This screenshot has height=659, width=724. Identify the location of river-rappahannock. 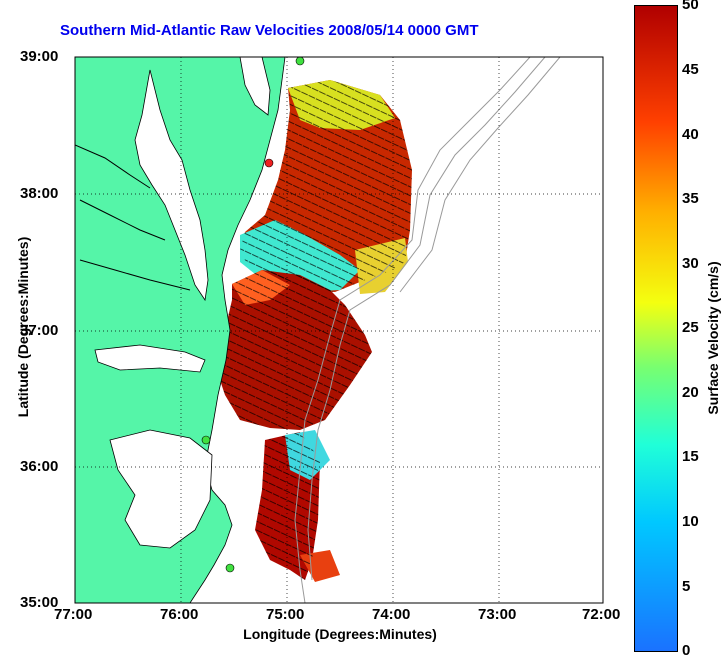
(122, 220).